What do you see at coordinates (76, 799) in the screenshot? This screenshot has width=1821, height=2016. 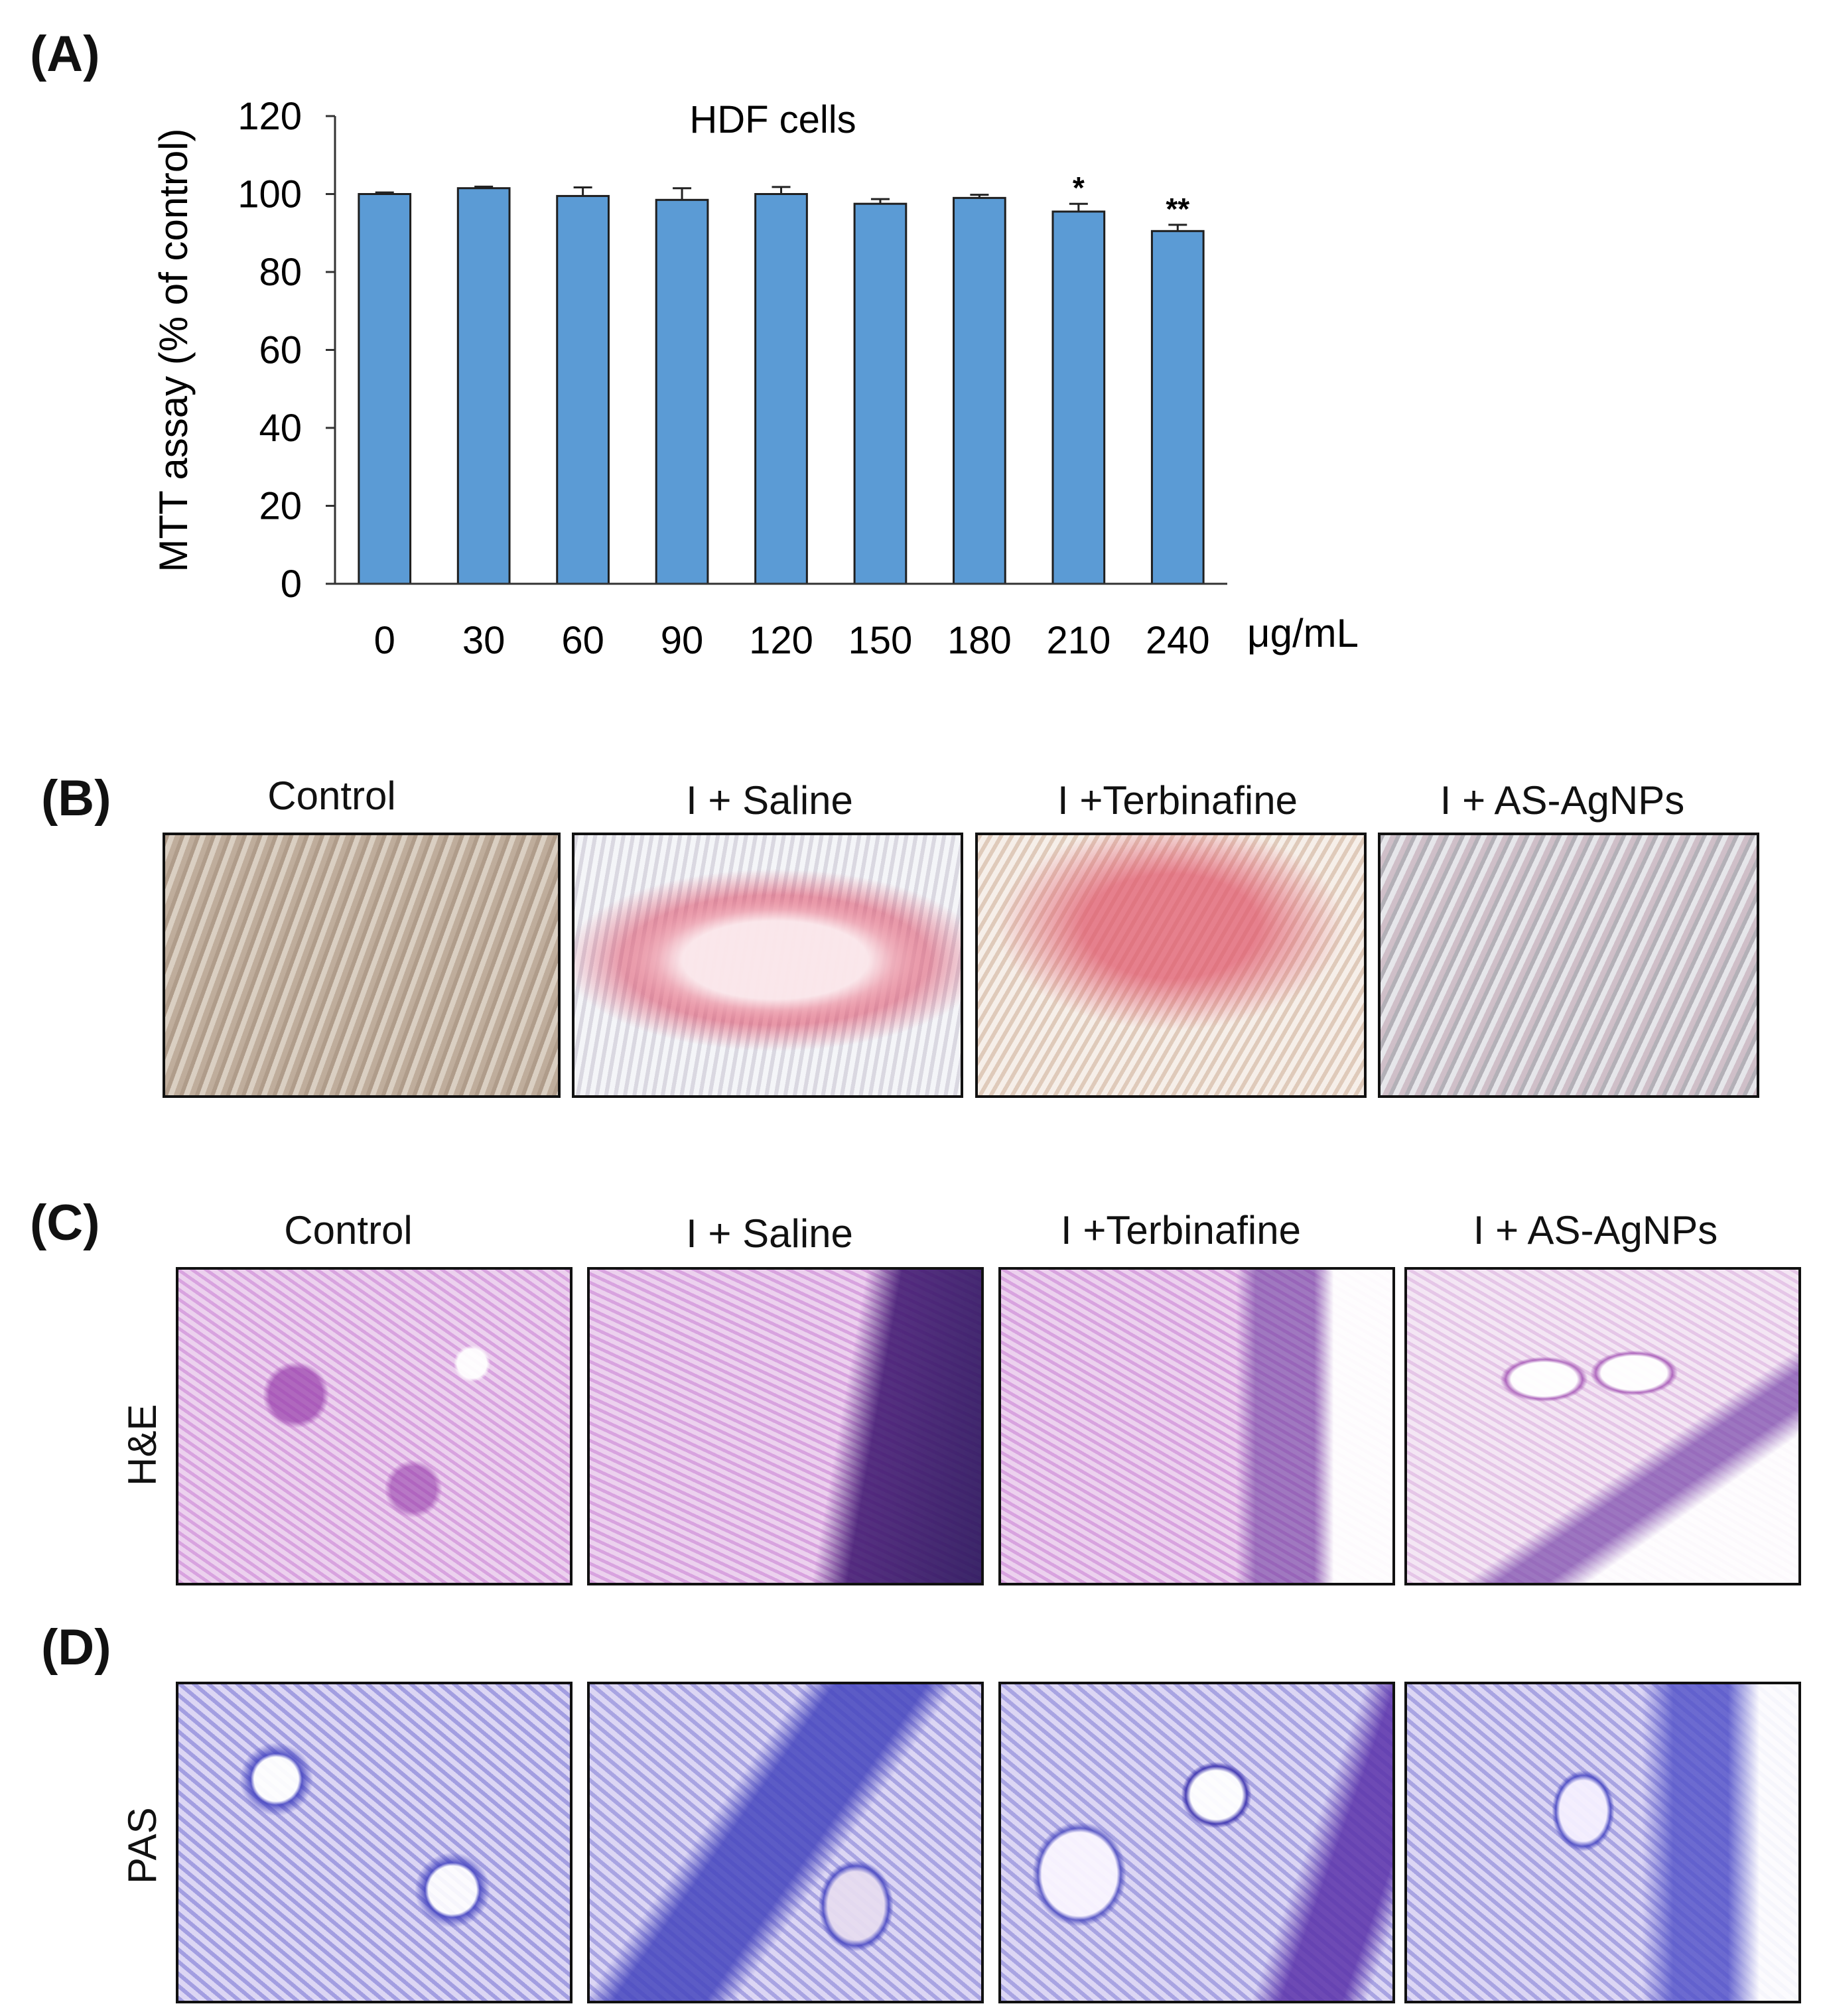 I see `panel-b-label: (B)` at bounding box center [76, 799].